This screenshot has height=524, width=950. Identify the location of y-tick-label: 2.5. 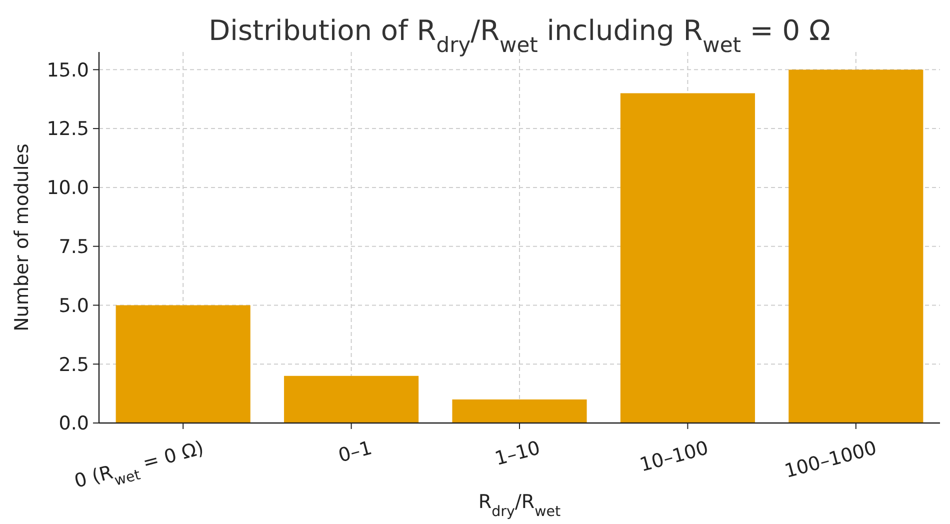
(73, 365).